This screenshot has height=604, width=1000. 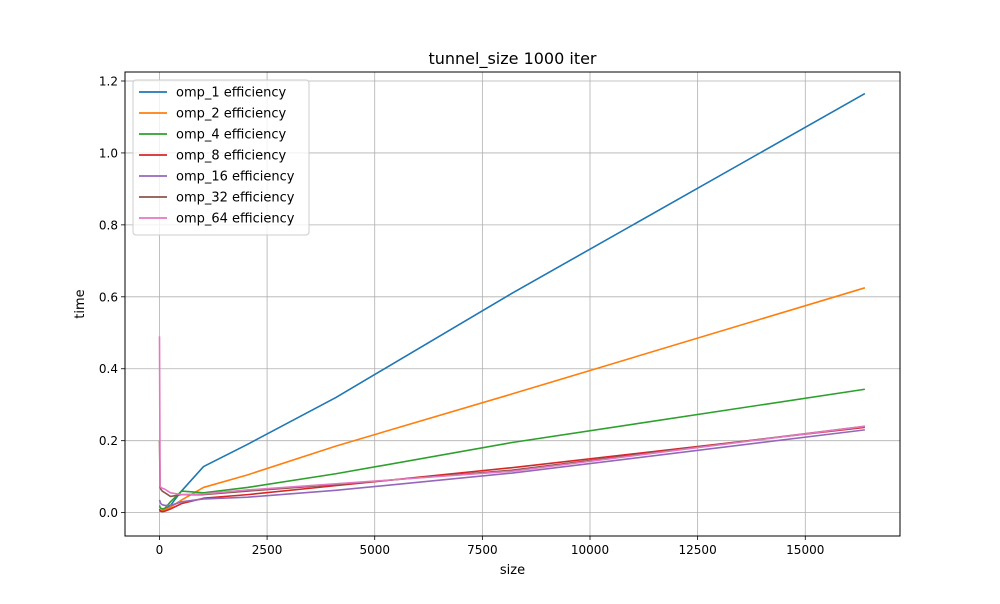 I want to click on series-line-omp-4-efficiency, so click(x=511, y=449).